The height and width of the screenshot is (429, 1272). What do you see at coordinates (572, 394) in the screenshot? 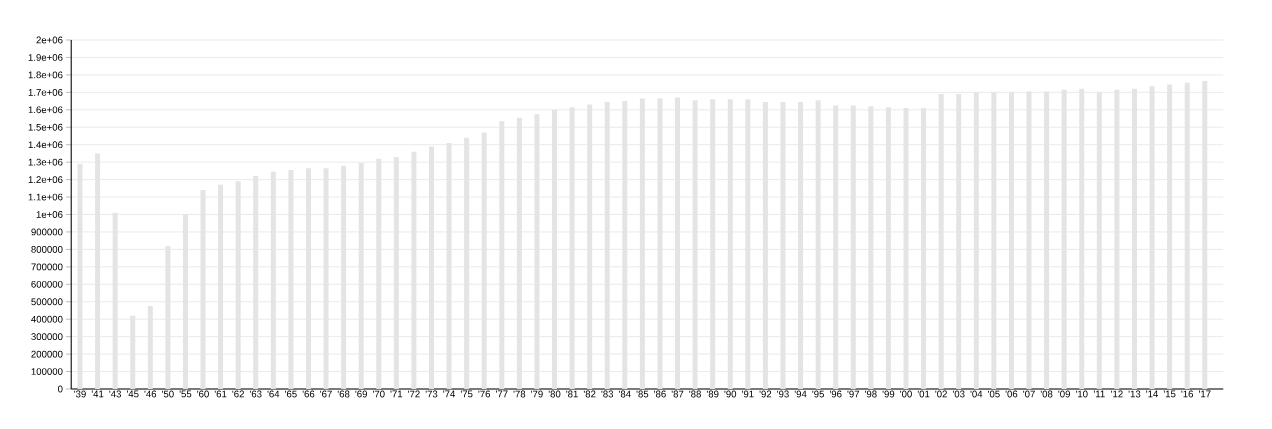
I see `x-tick-label: '81` at bounding box center [572, 394].